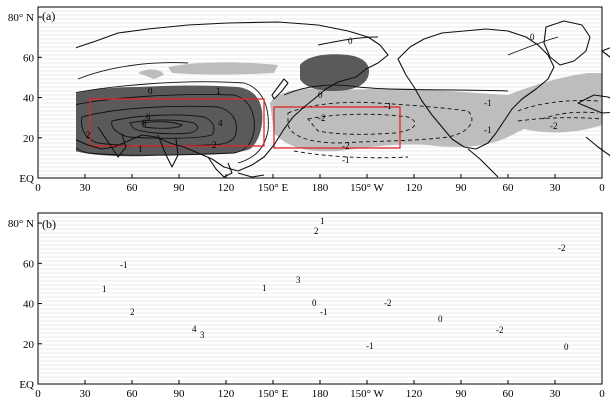  Describe the element at coordinates (144, 123) in the screenshot. I see `contour-label: 8` at that location.